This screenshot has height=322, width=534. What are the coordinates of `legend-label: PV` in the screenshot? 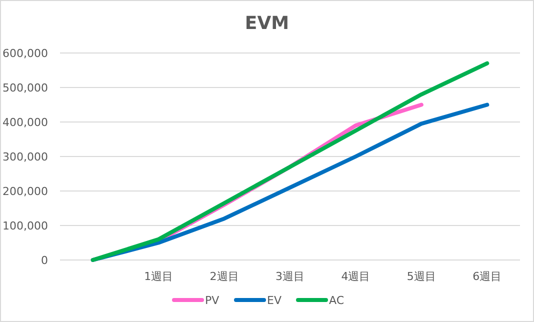 It's located at (212, 300).